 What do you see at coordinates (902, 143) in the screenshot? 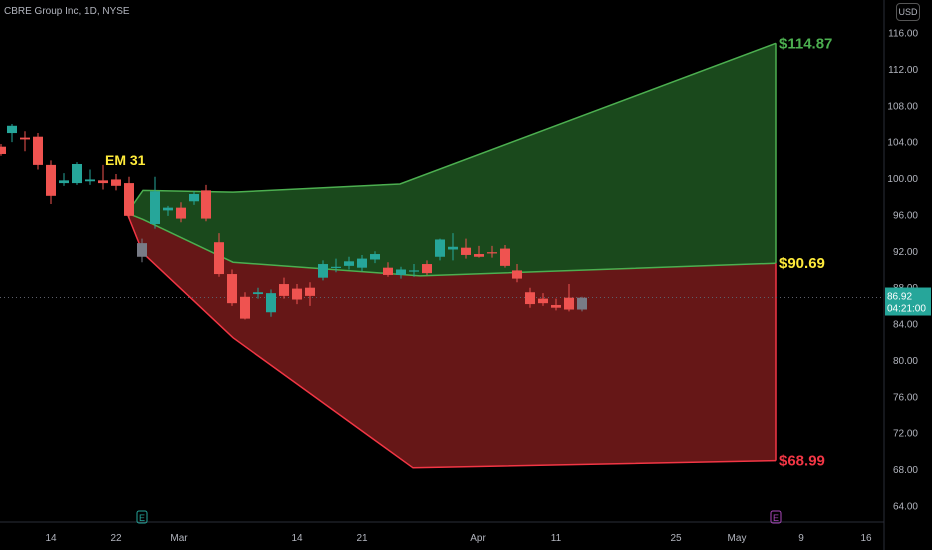
I see `price-tick-label: 104.00` at bounding box center [902, 143].